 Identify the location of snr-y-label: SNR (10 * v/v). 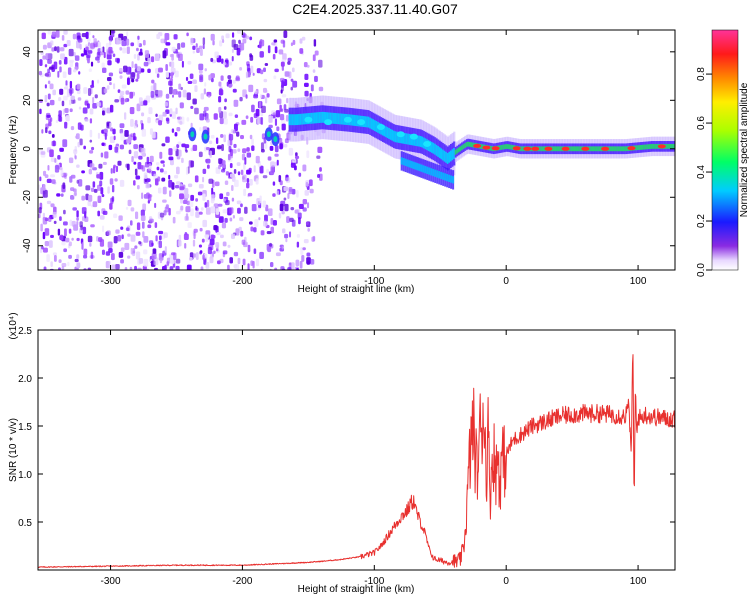
(13, 450).